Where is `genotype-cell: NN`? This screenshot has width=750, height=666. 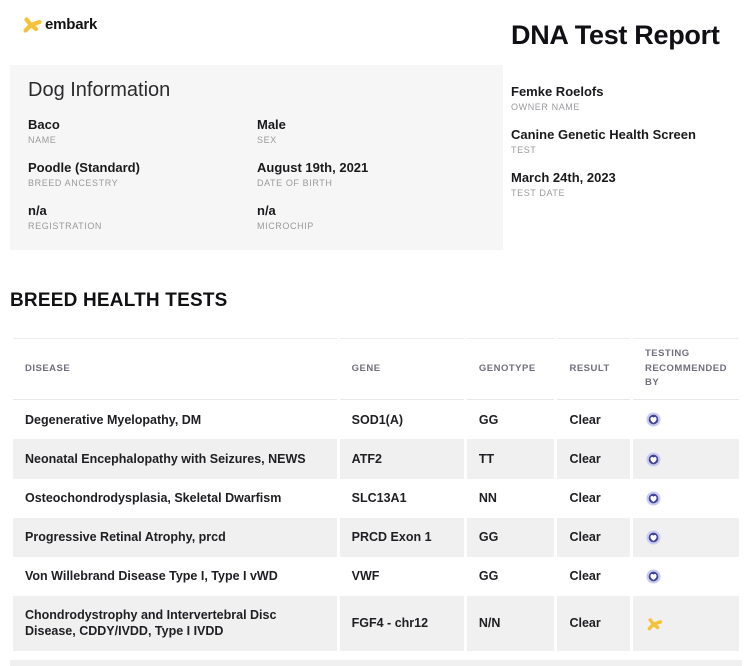 genotype-cell: NN is located at coordinates (510, 498).